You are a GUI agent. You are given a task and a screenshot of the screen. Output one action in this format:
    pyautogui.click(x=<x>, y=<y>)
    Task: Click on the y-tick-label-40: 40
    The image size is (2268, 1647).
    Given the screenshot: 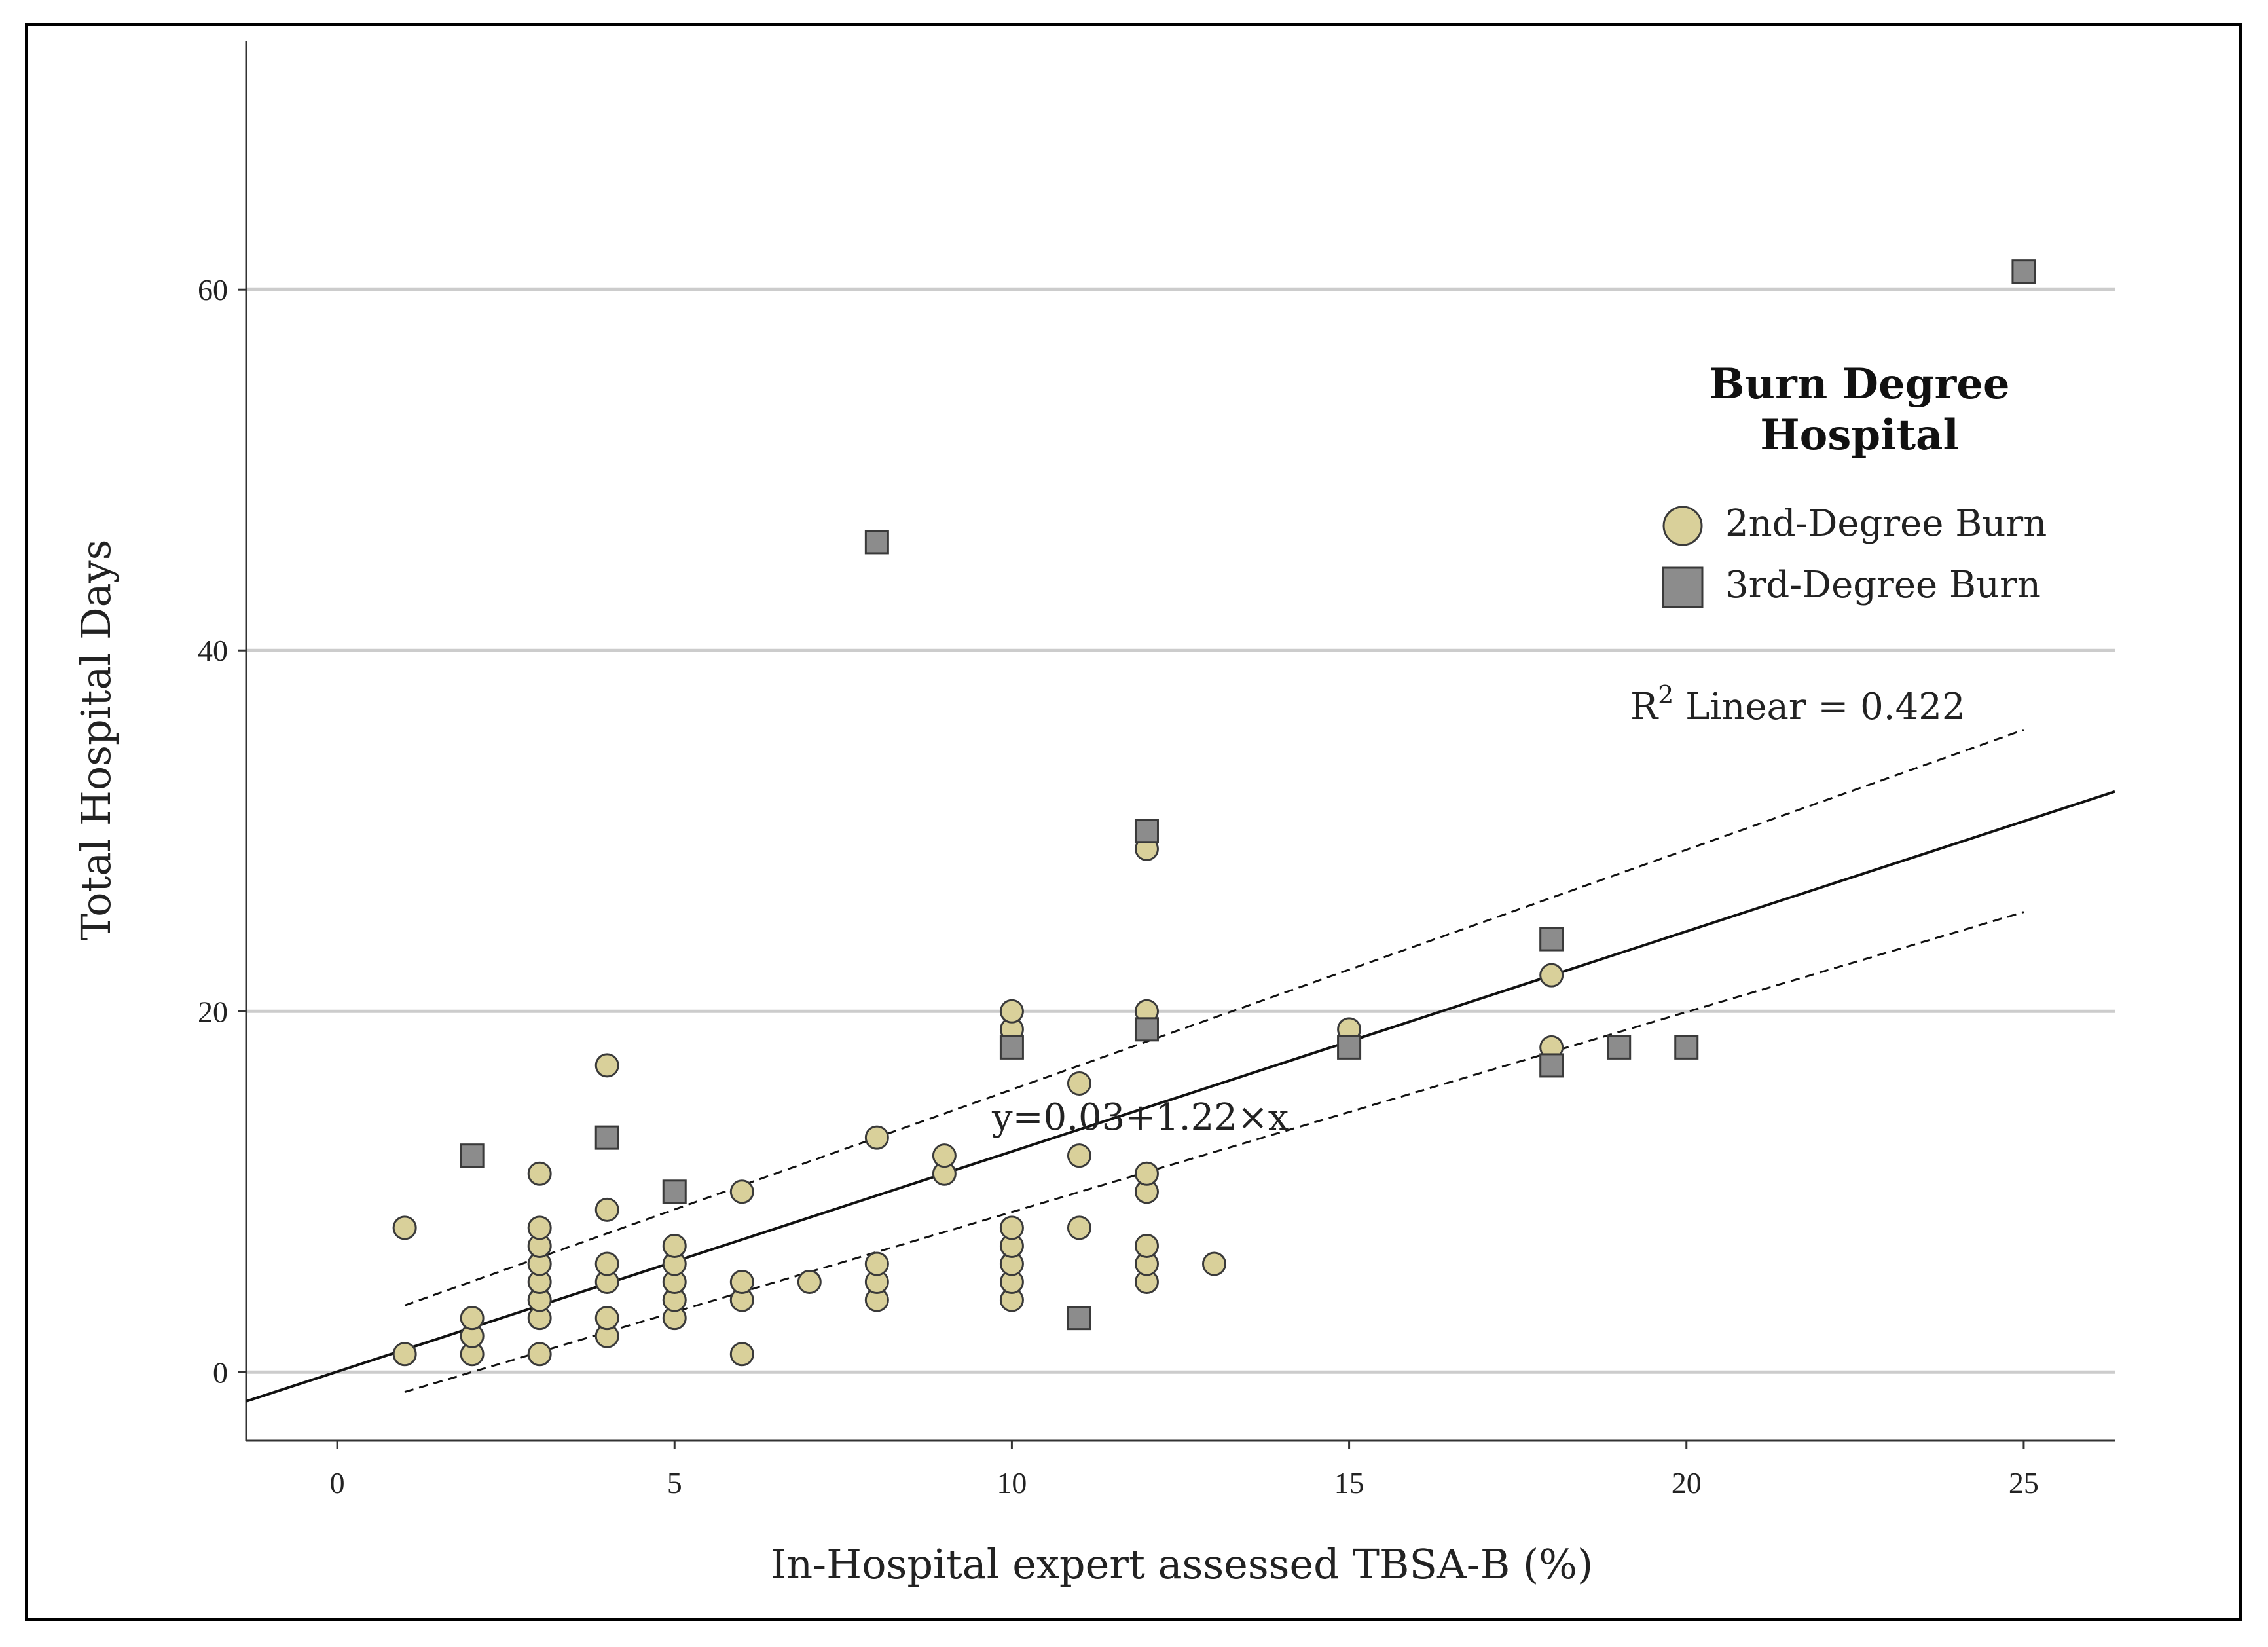 What is the action you would take?
    pyautogui.click(x=213, y=650)
    